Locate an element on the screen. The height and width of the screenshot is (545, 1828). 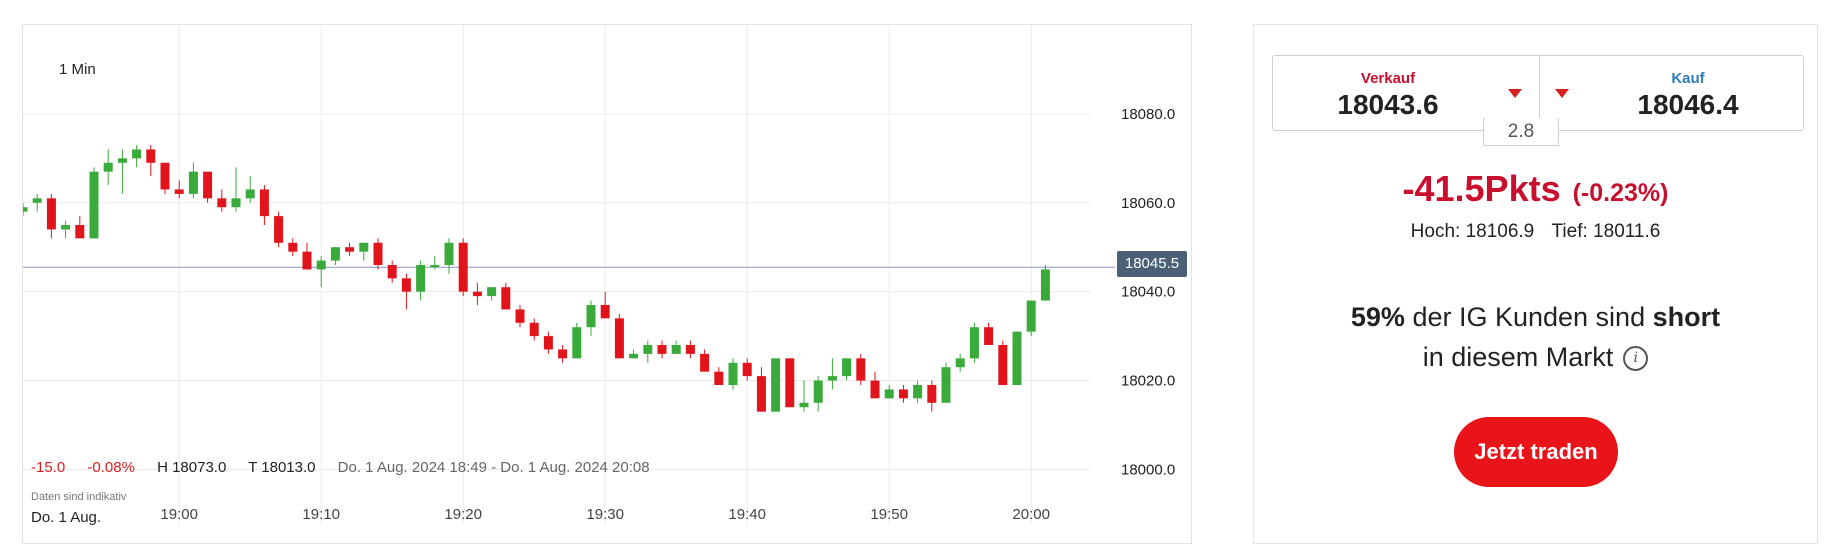
x-tick-label: 19:40 is located at coordinates (747, 514).